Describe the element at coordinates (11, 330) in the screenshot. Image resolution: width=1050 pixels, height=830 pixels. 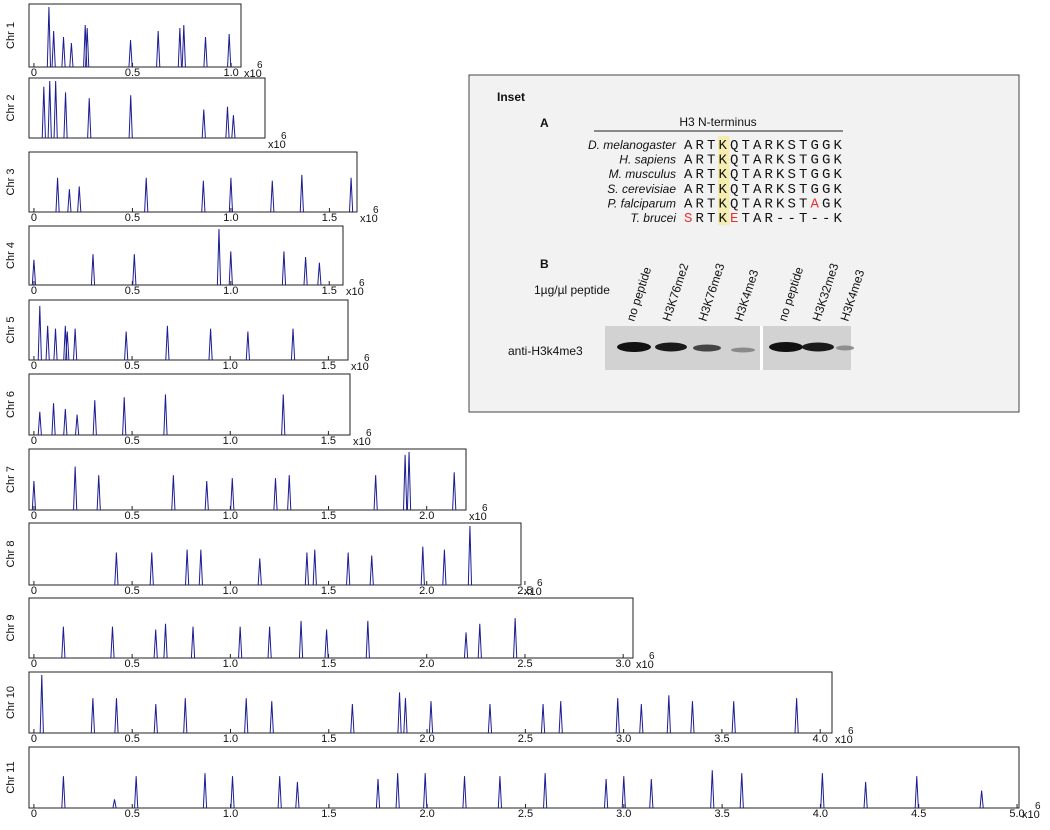
I see `y-axis-label: Chr 5` at that location.